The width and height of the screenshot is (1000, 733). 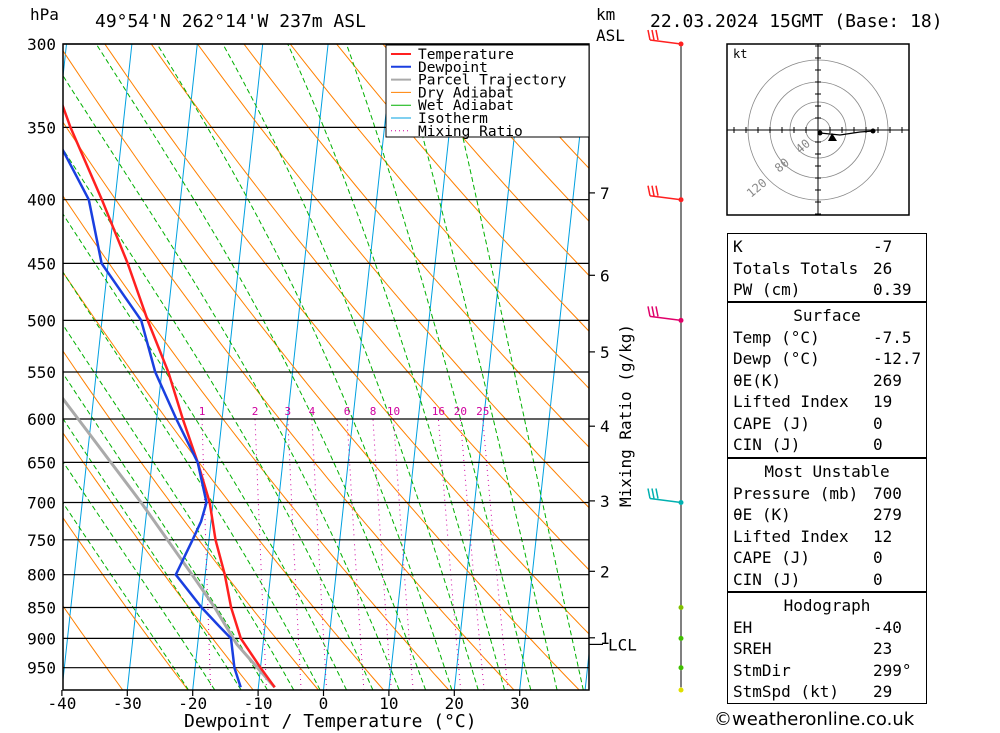 I want to click on row-value: 12, so click(x=883, y=536).